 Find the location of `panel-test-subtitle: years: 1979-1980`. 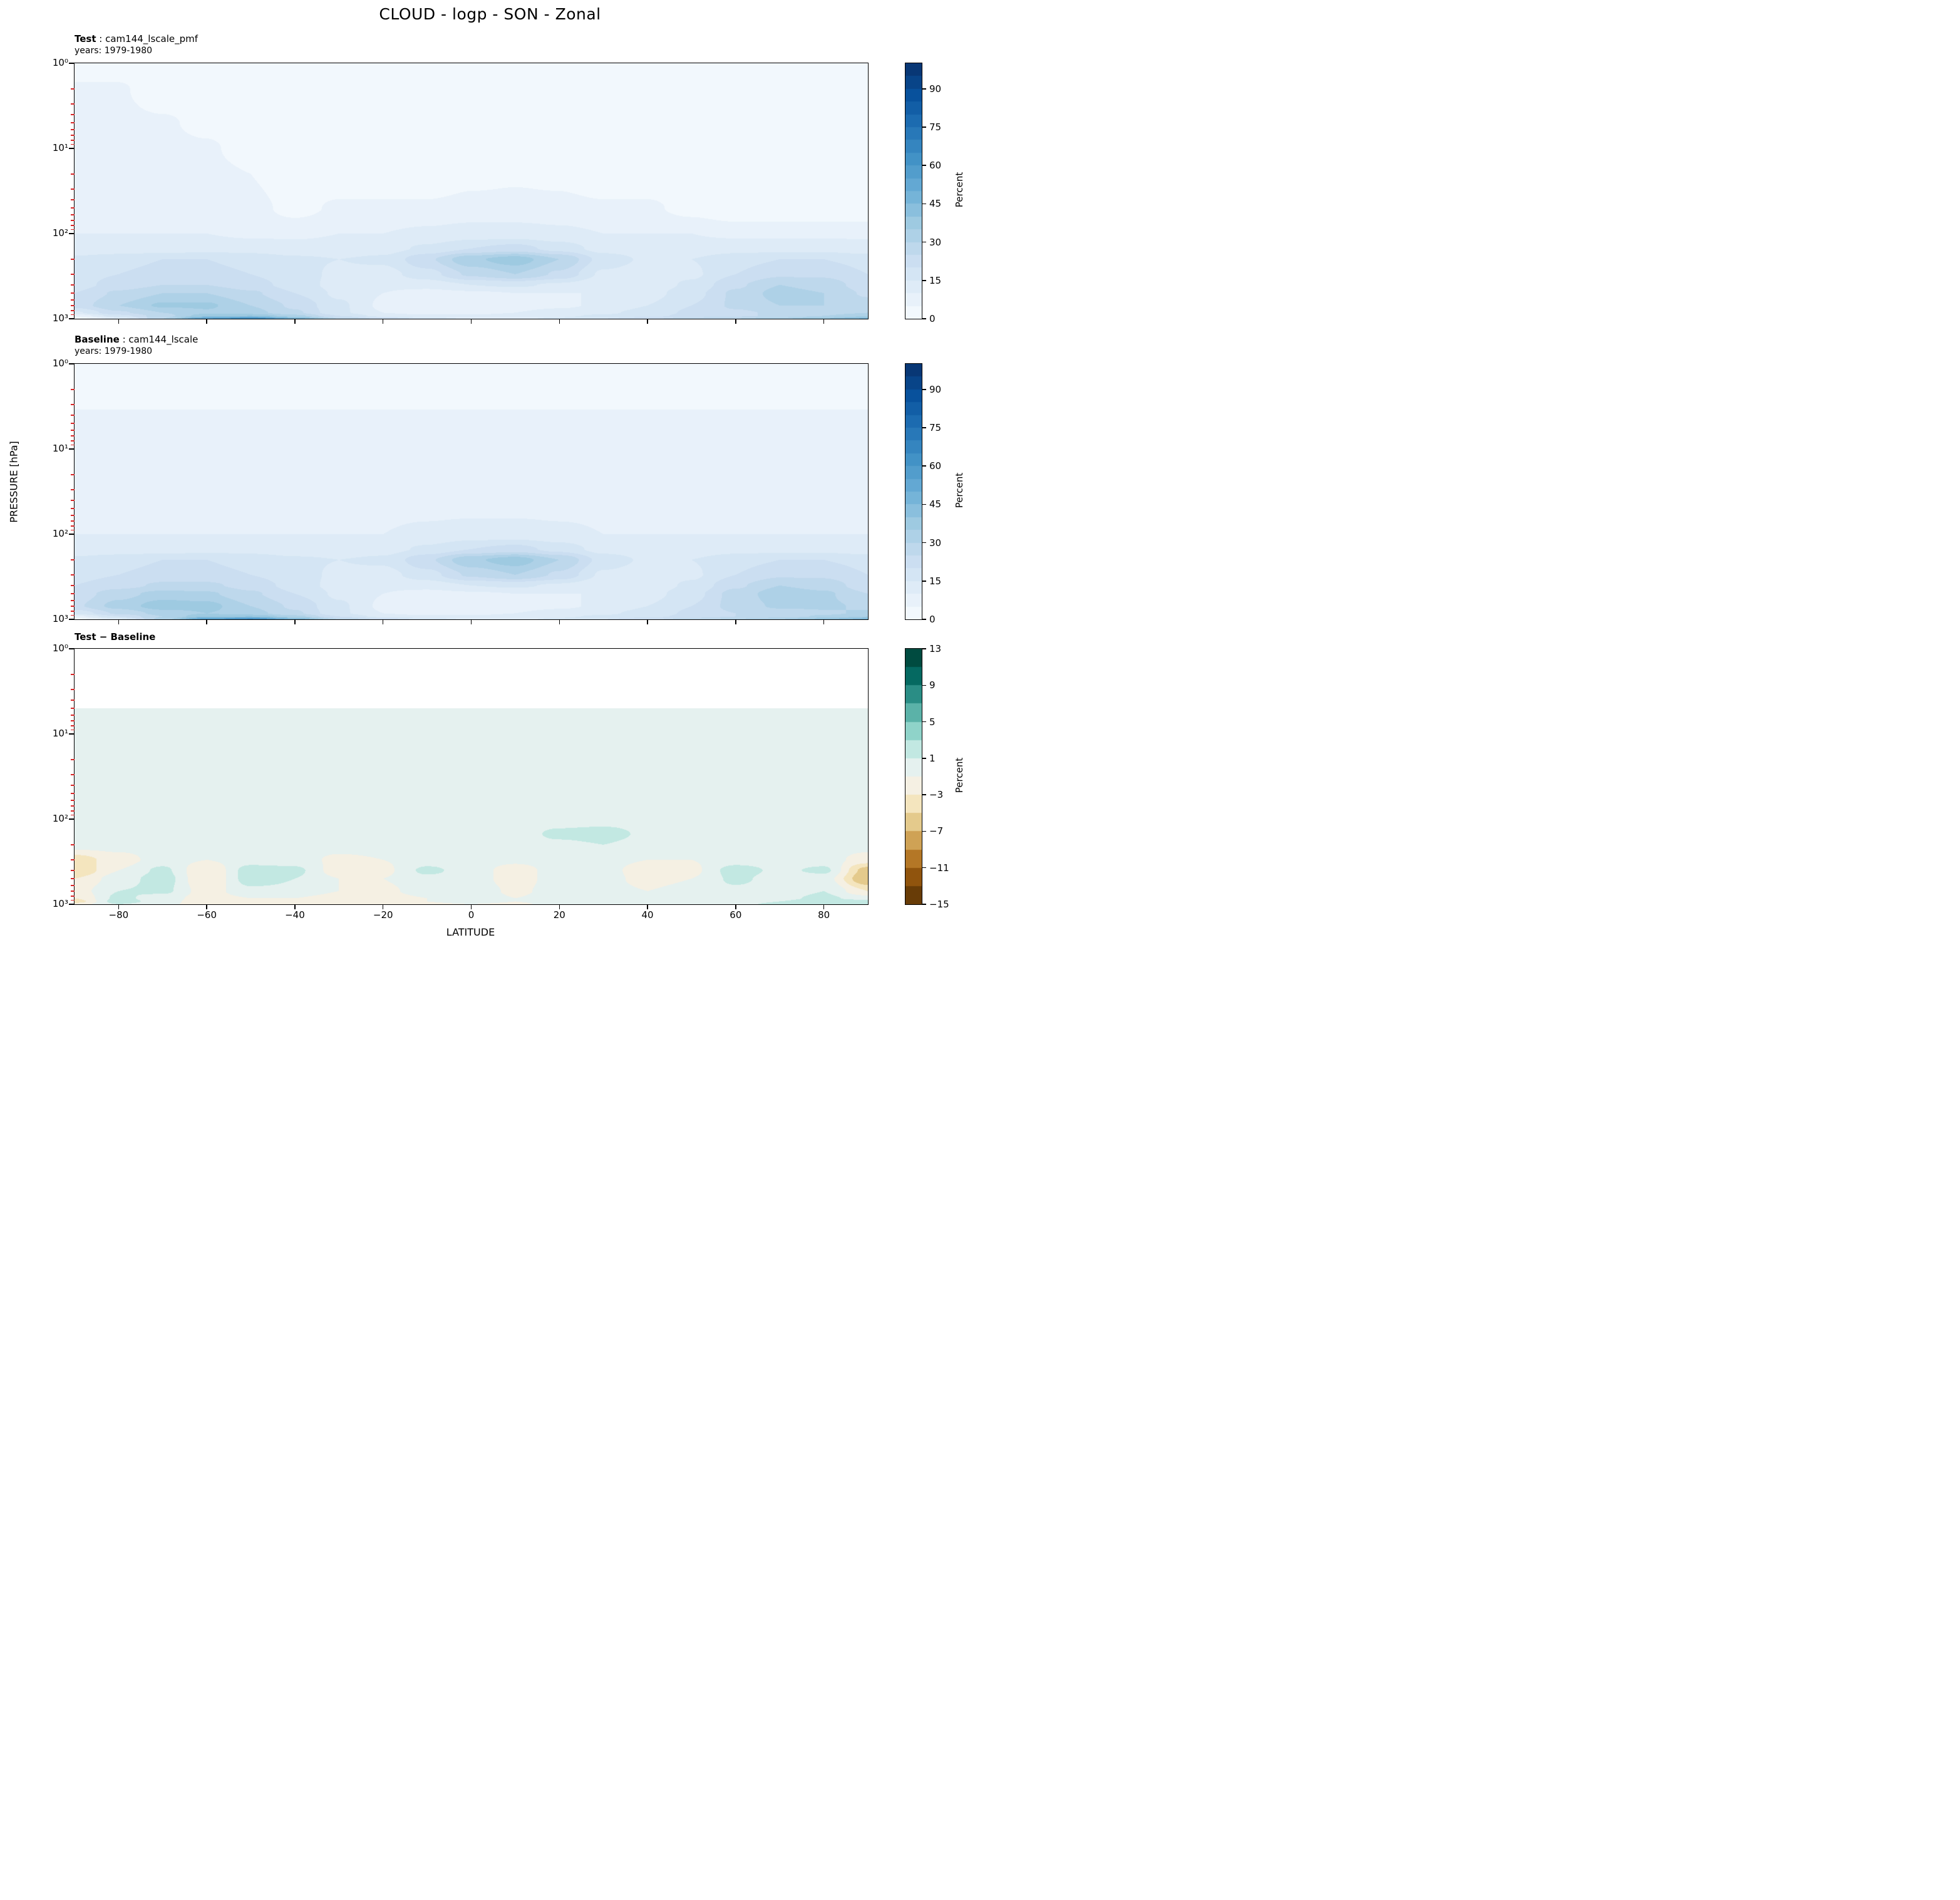

panel-test-subtitle: years: 1979-1980 is located at coordinates (114, 51).